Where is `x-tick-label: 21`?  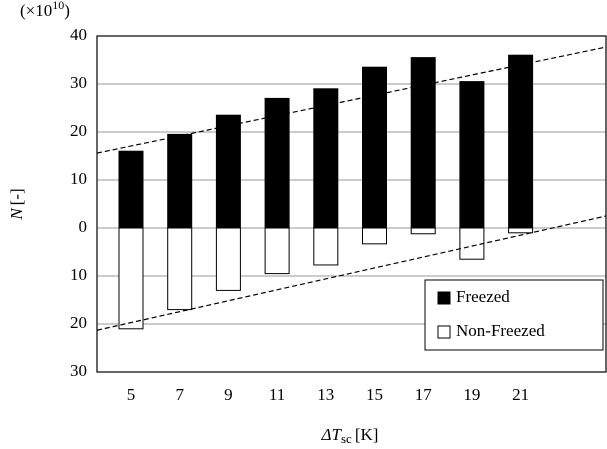
x-tick-label: 21 is located at coordinates (520, 394).